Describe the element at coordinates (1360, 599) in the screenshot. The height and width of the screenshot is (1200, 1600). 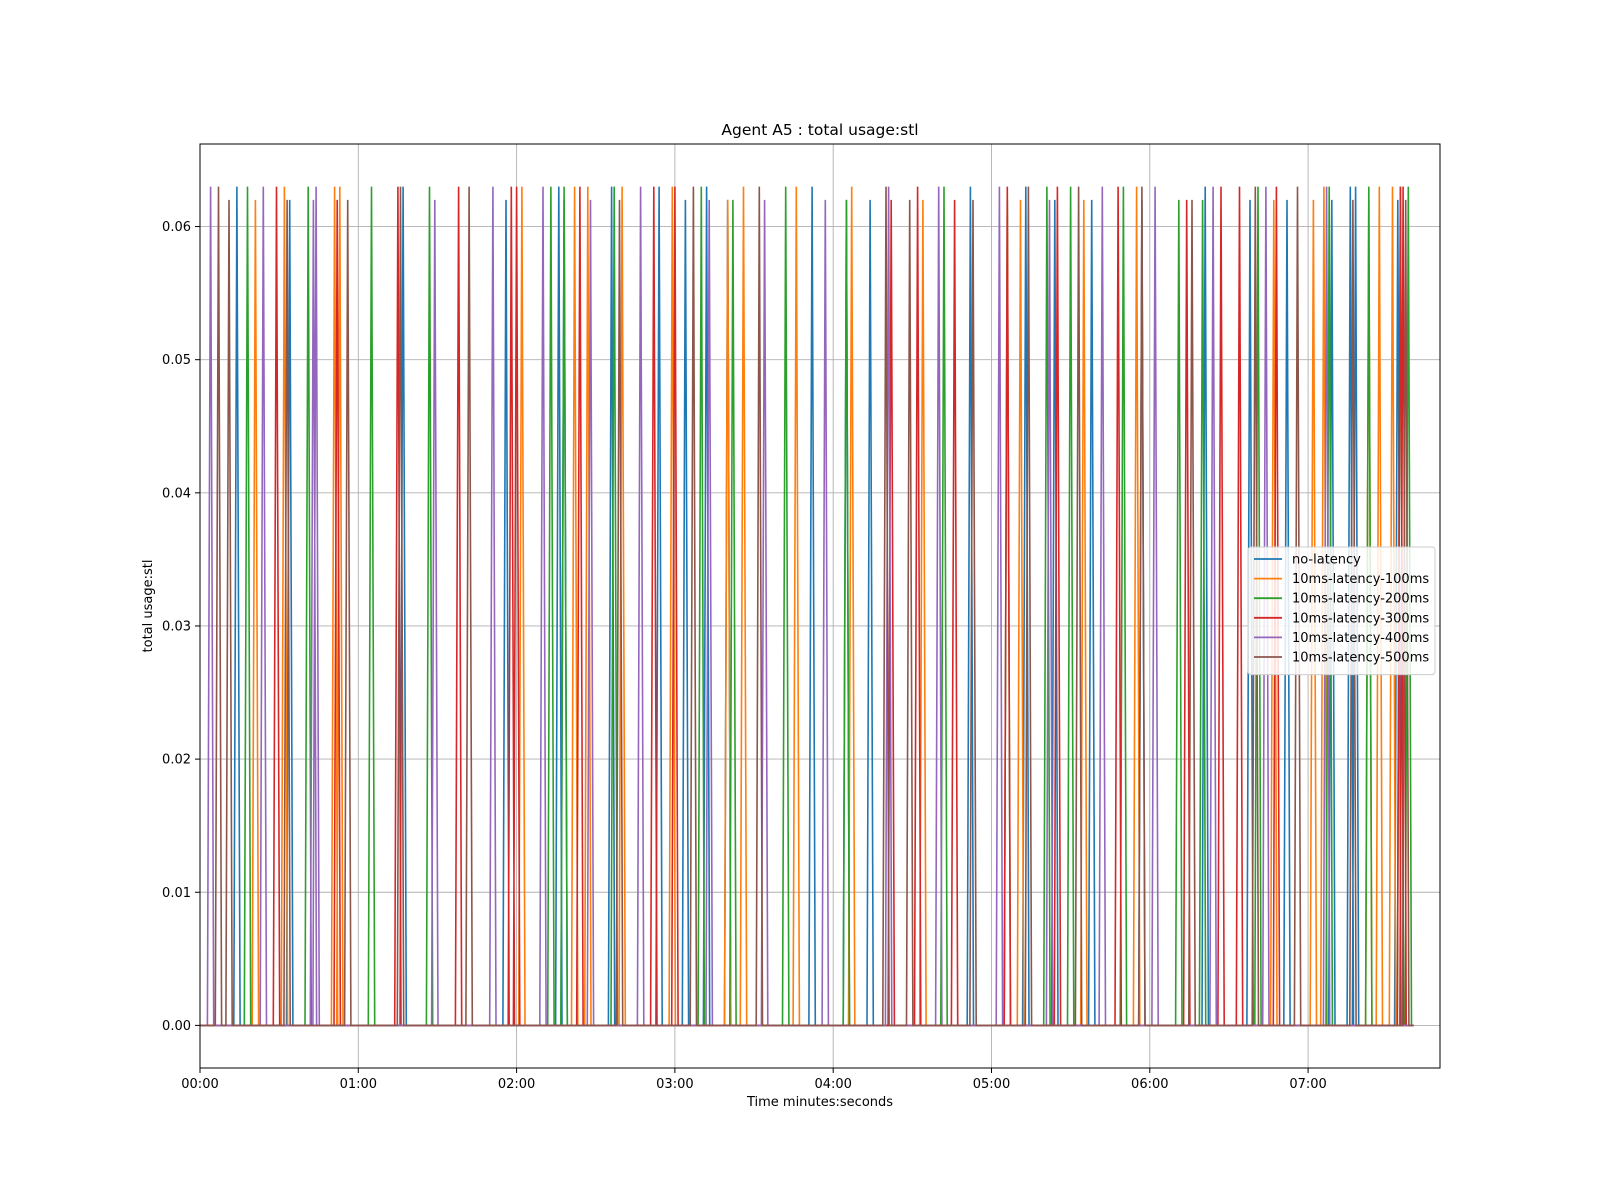
I see `legend-label: 10ms-latency-200ms` at that location.